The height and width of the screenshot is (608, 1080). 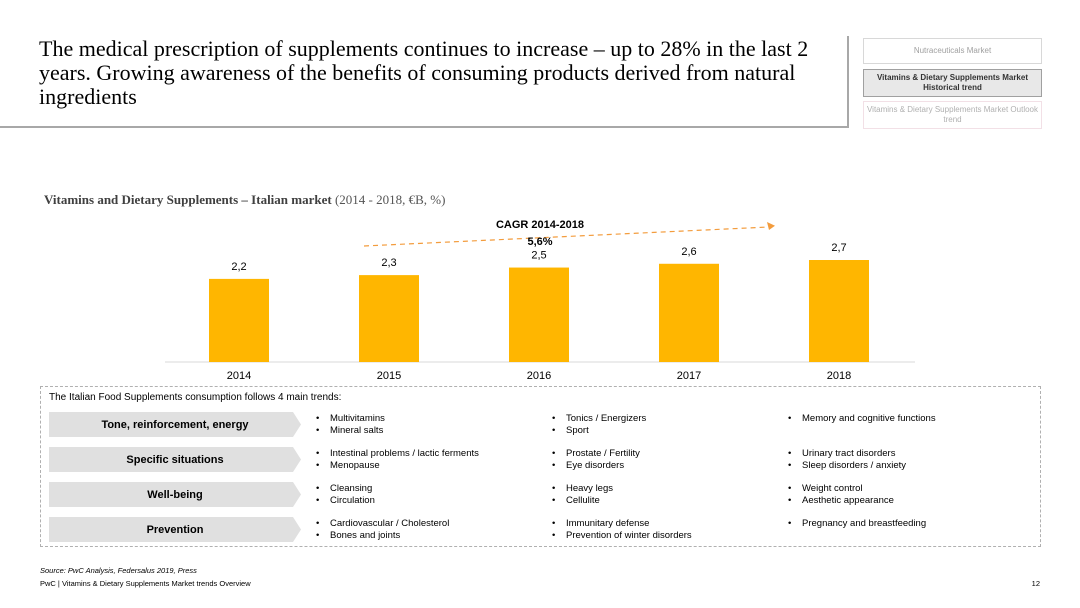 I want to click on trend-item: Sport, so click(x=599, y=431).